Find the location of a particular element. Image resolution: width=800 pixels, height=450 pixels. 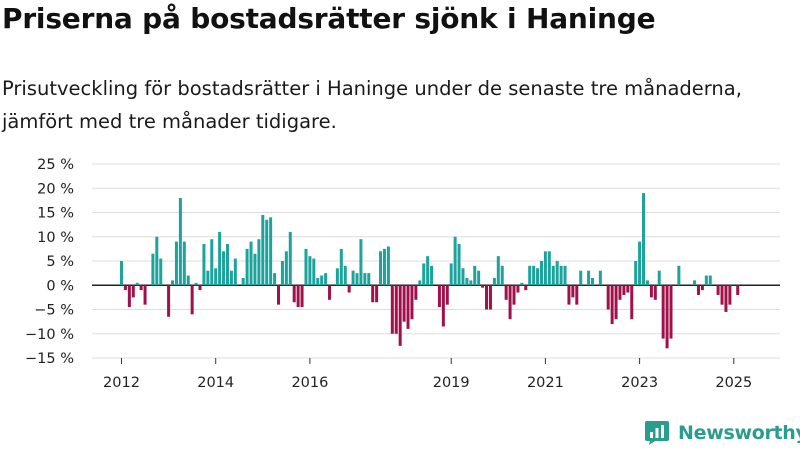

y-tick-label: −15 % is located at coordinates (49, 359).